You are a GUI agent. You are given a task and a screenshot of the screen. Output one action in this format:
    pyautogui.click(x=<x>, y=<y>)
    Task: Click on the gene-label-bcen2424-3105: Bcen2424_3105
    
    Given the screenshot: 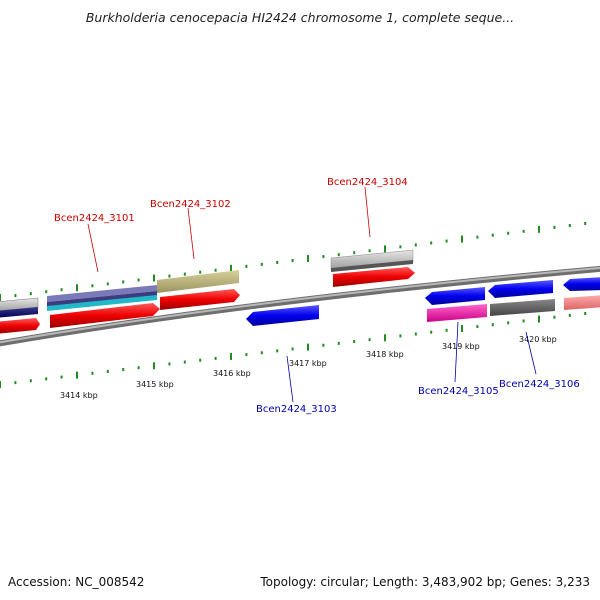 What is the action you would take?
    pyautogui.click(x=458, y=391)
    